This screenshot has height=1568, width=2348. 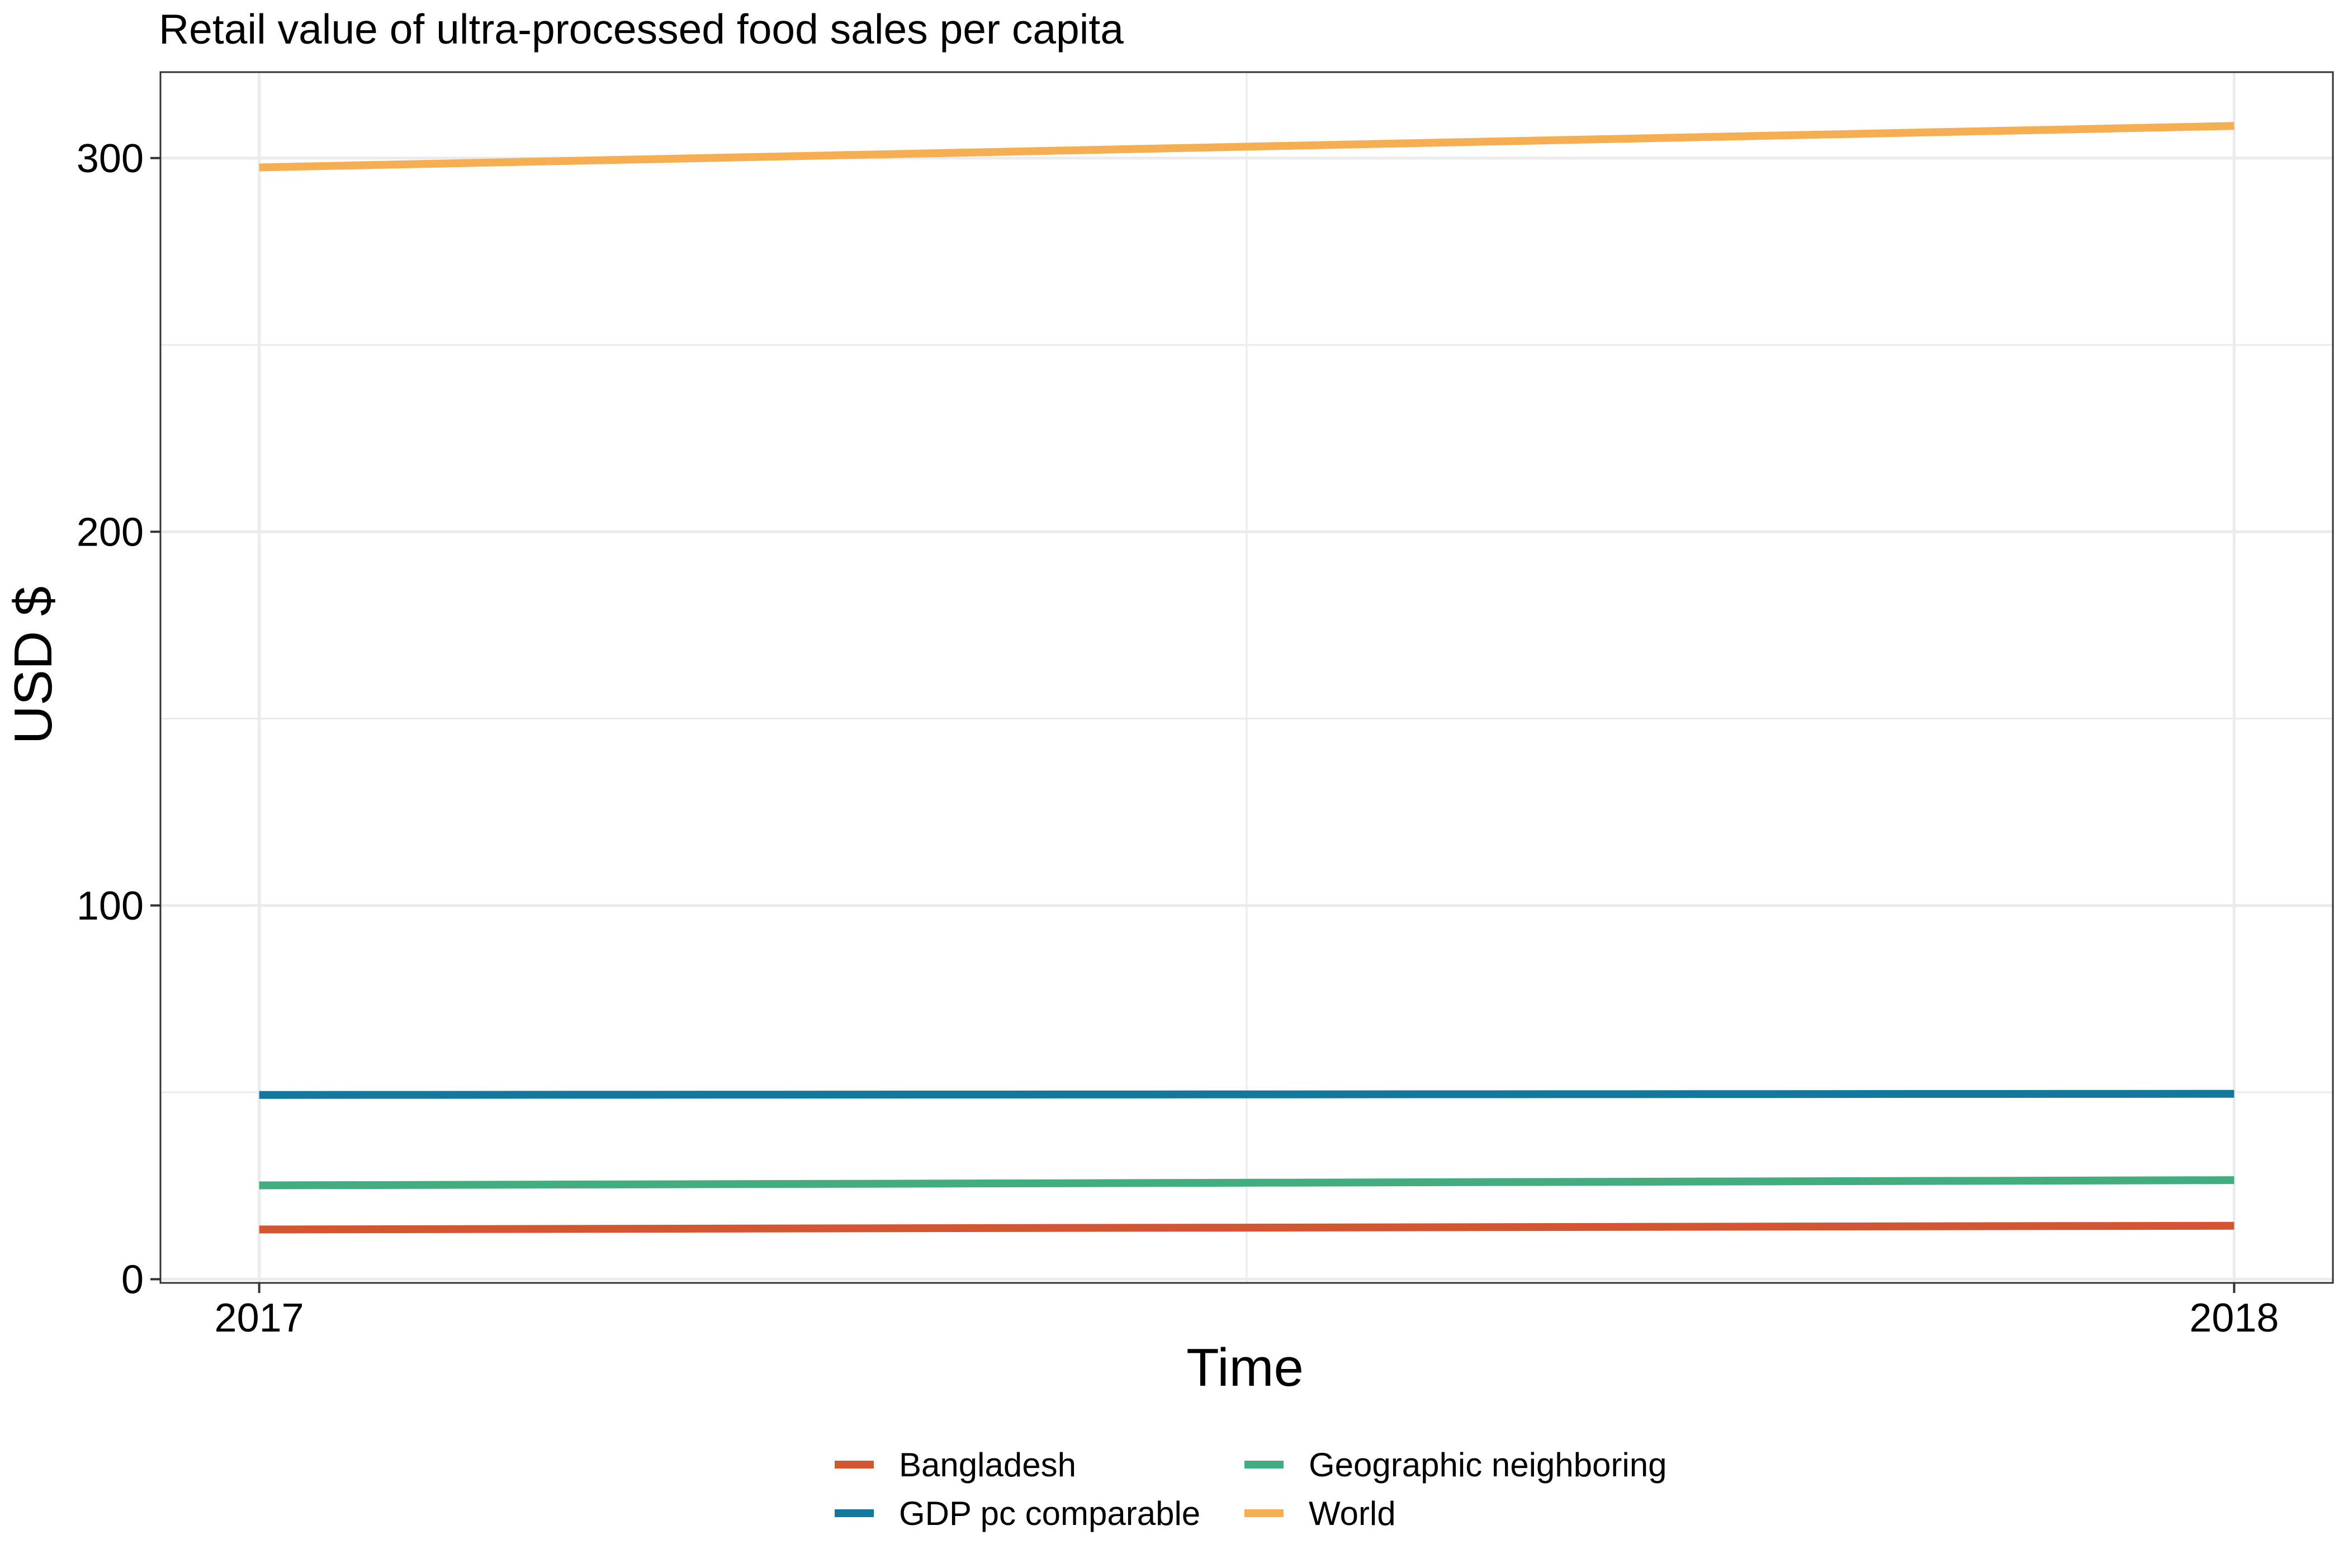 I want to click on series-line-gdp-pc-comparable, so click(x=1247, y=1094).